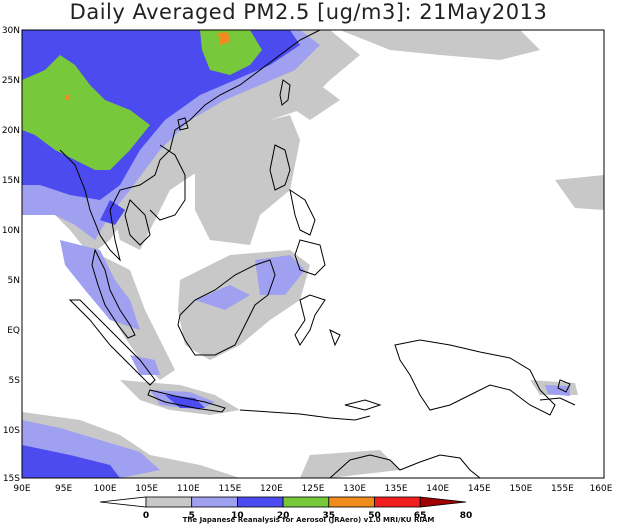  Describe the element at coordinates (14, 281) in the screenshot. I see `lat-label: 5N` at that location.